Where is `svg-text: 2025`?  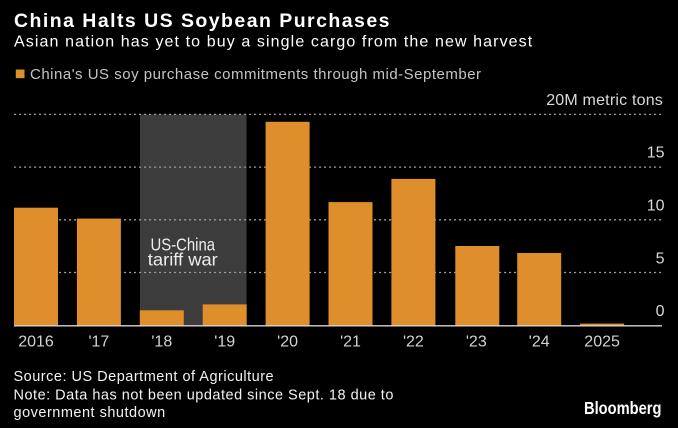
svg-text: 2025 is located at coordinates (602, 342).